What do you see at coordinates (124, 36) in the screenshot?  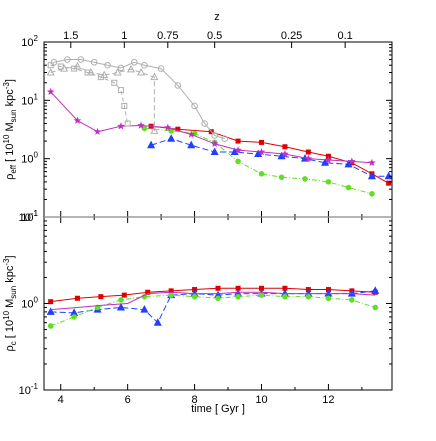 I see `z-tick-label-1: 1` at bounding box center [124, 36].